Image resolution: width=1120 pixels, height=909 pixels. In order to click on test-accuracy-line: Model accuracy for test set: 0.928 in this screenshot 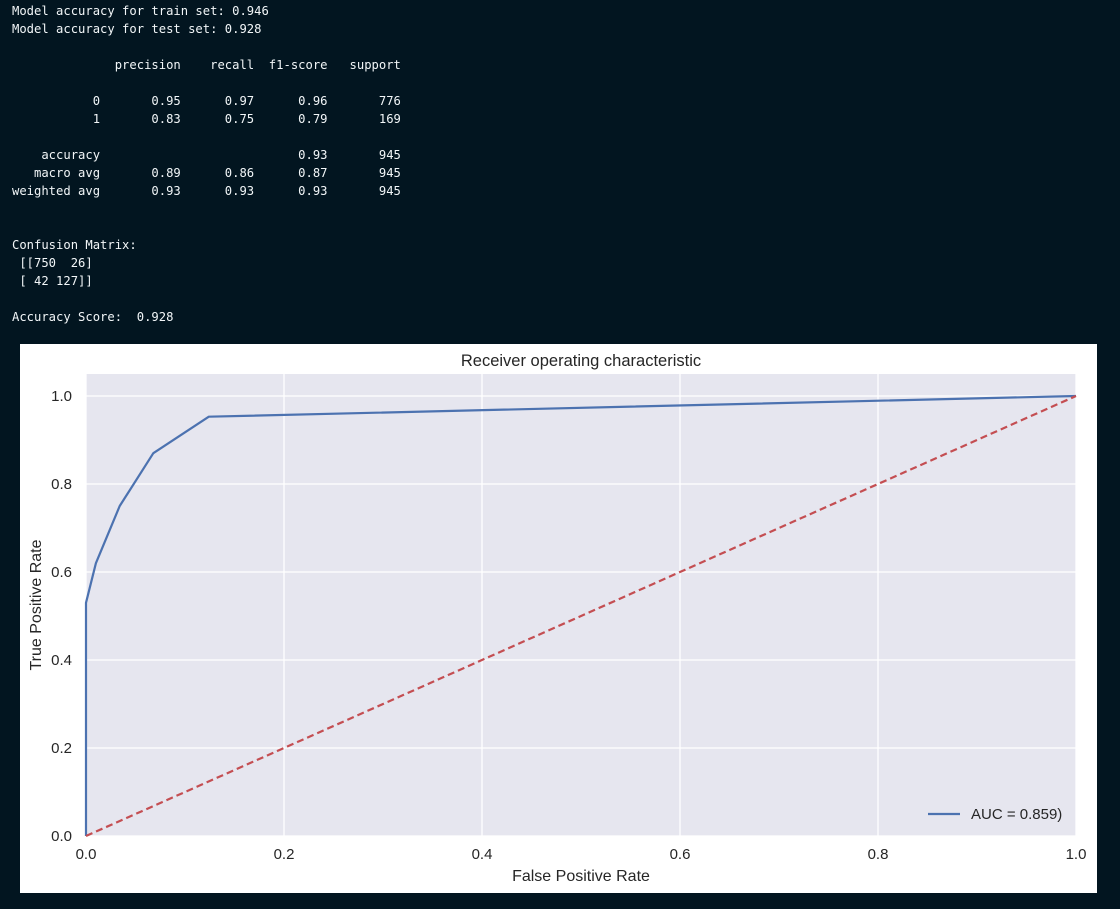, I will do `click(137, 29)`.